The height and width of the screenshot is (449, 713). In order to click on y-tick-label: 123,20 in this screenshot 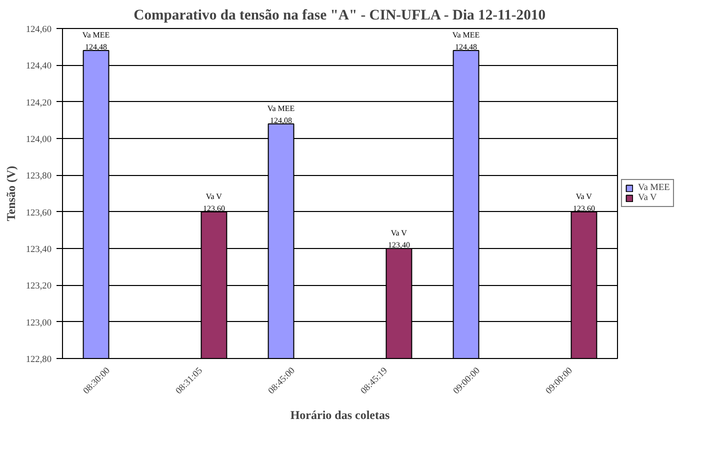, I will do `click(39, 287)`.